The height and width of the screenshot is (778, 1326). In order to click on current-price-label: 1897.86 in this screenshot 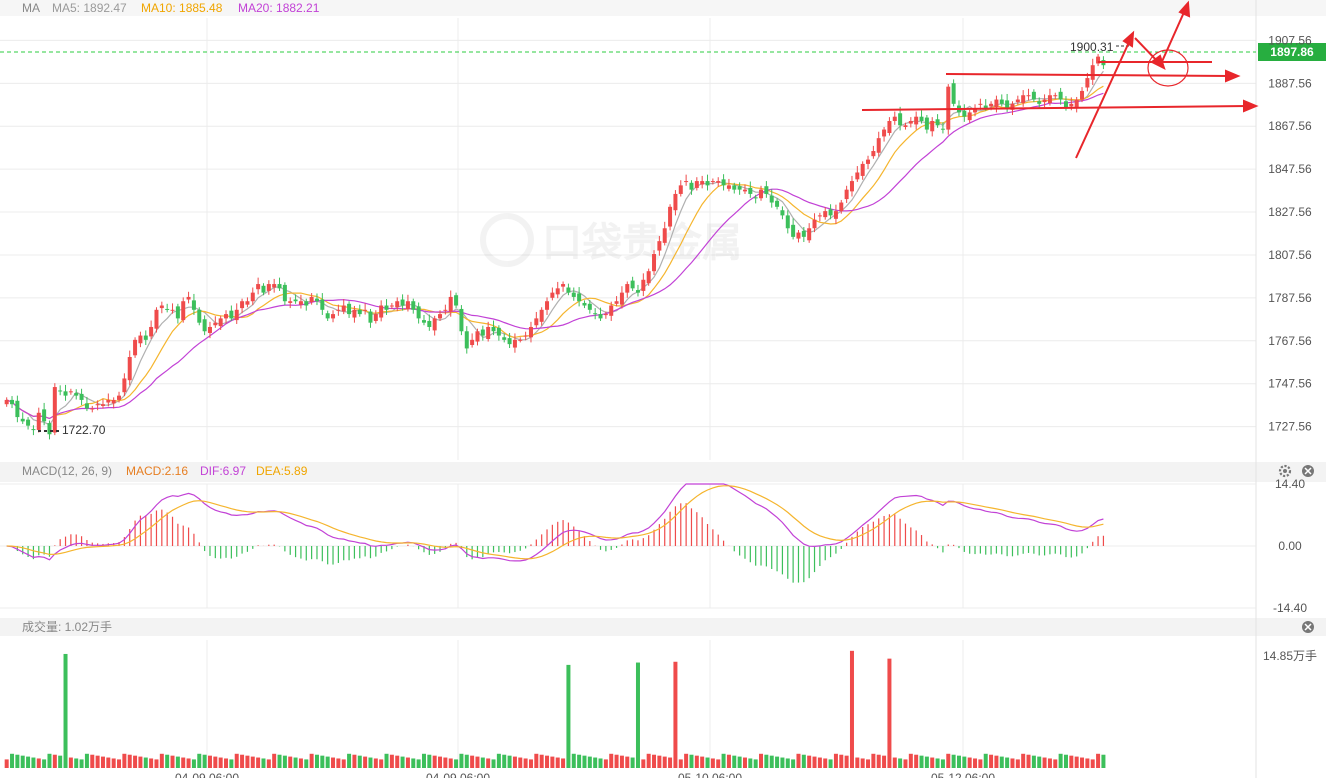, I will do `click(1292, 52)`.